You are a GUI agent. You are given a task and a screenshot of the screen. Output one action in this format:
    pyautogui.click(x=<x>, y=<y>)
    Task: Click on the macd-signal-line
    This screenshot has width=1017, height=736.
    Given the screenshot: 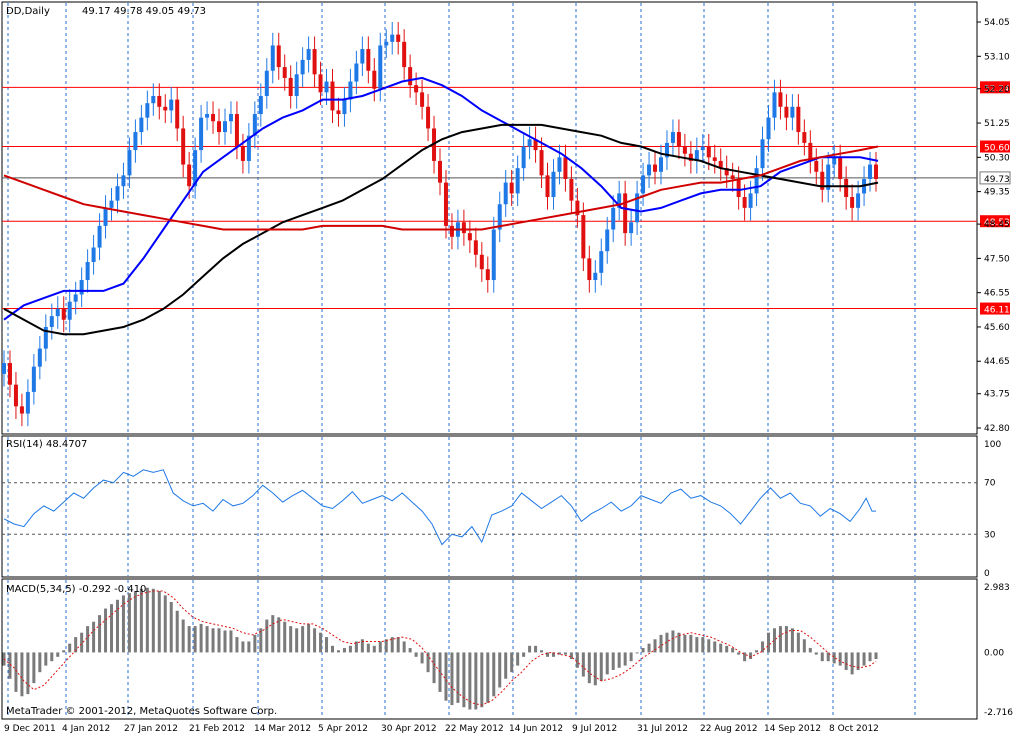 What is the action you would take?
    pyautogui.click(x=440, y=648)
    